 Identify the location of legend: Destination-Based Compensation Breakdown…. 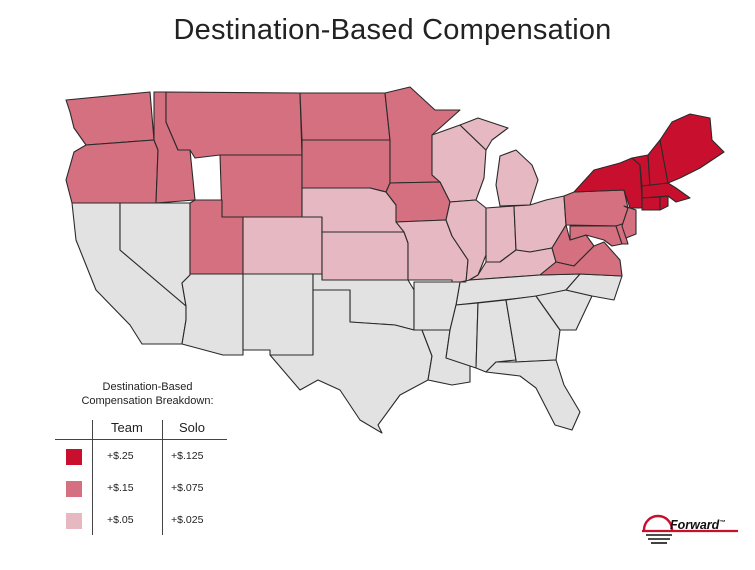
(145, 457).